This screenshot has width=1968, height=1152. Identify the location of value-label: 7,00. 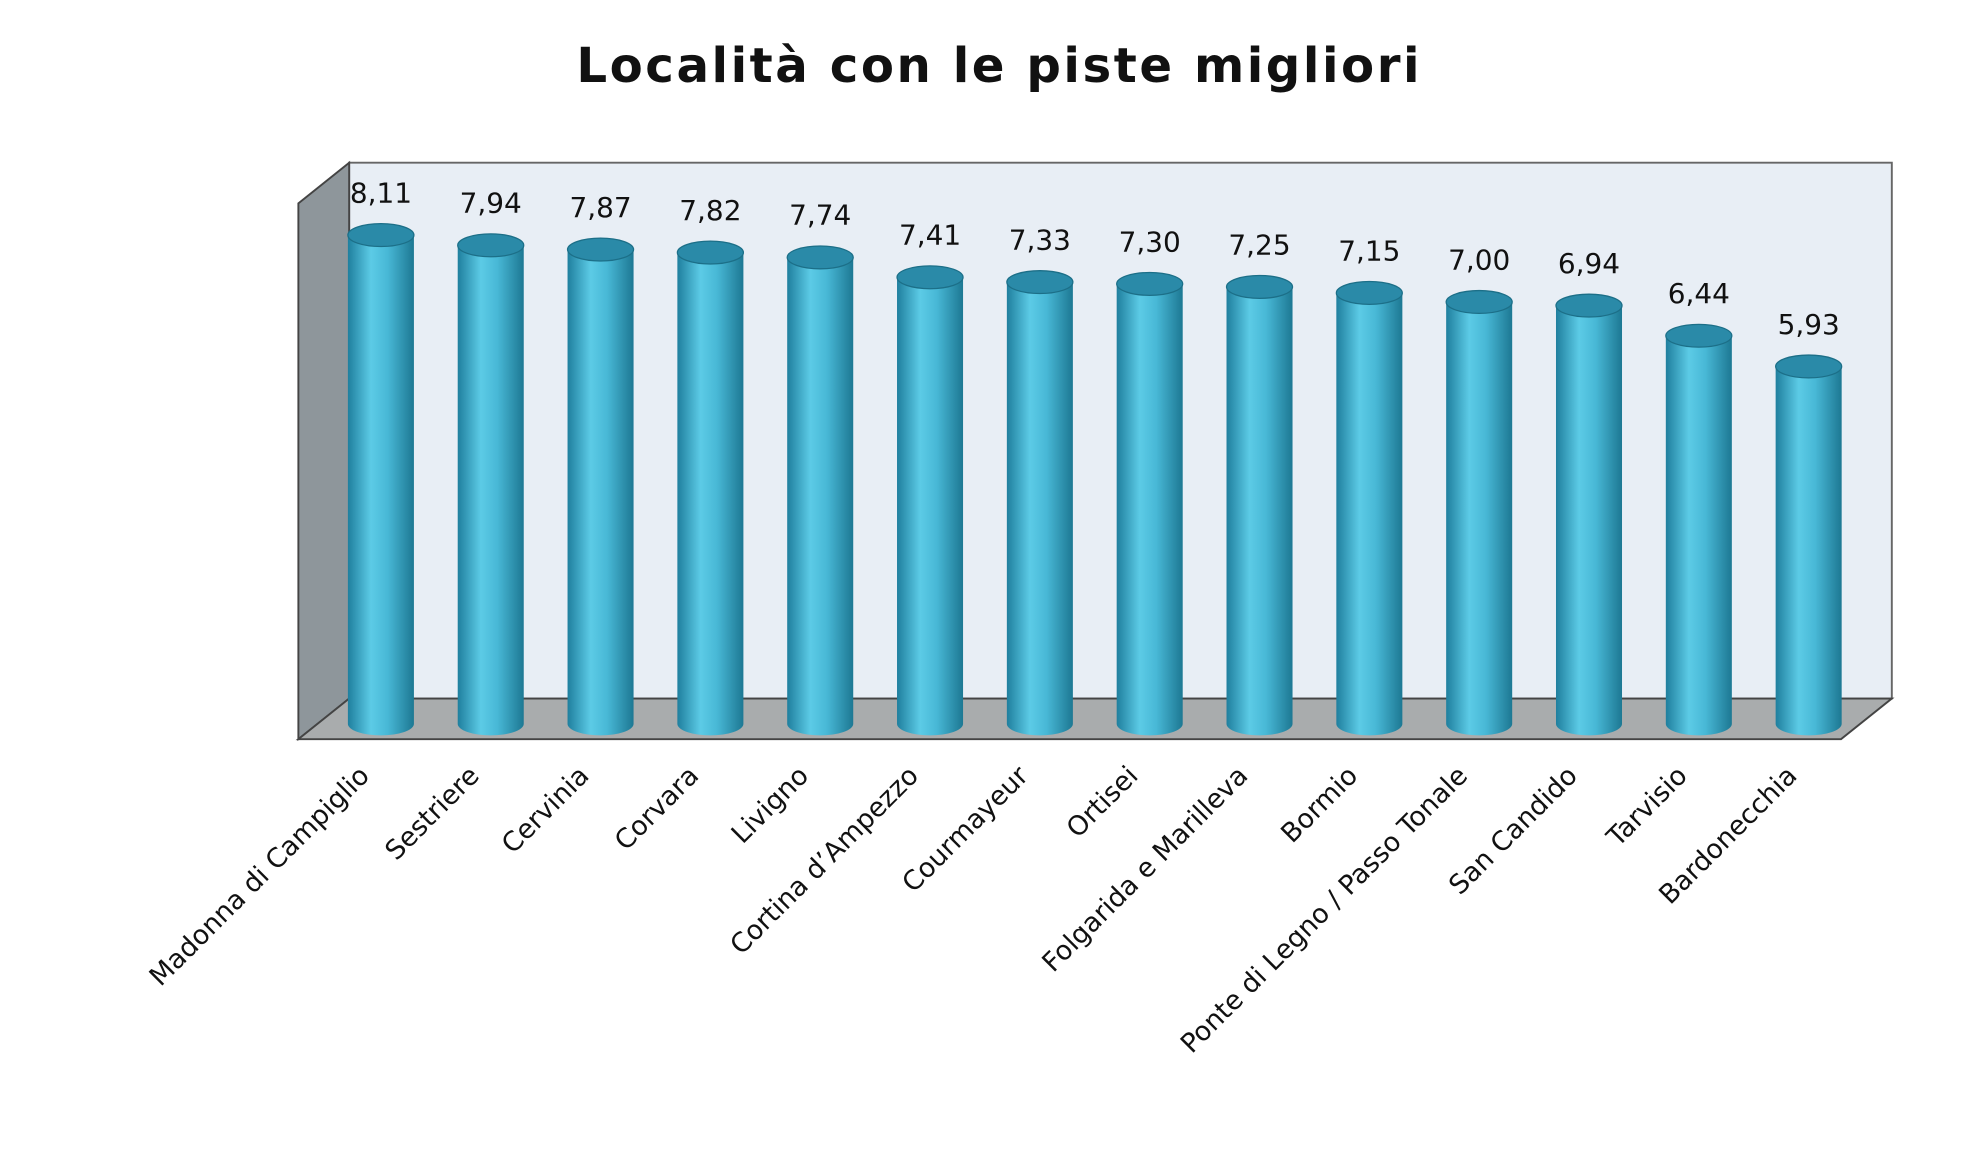
(1479, 259).